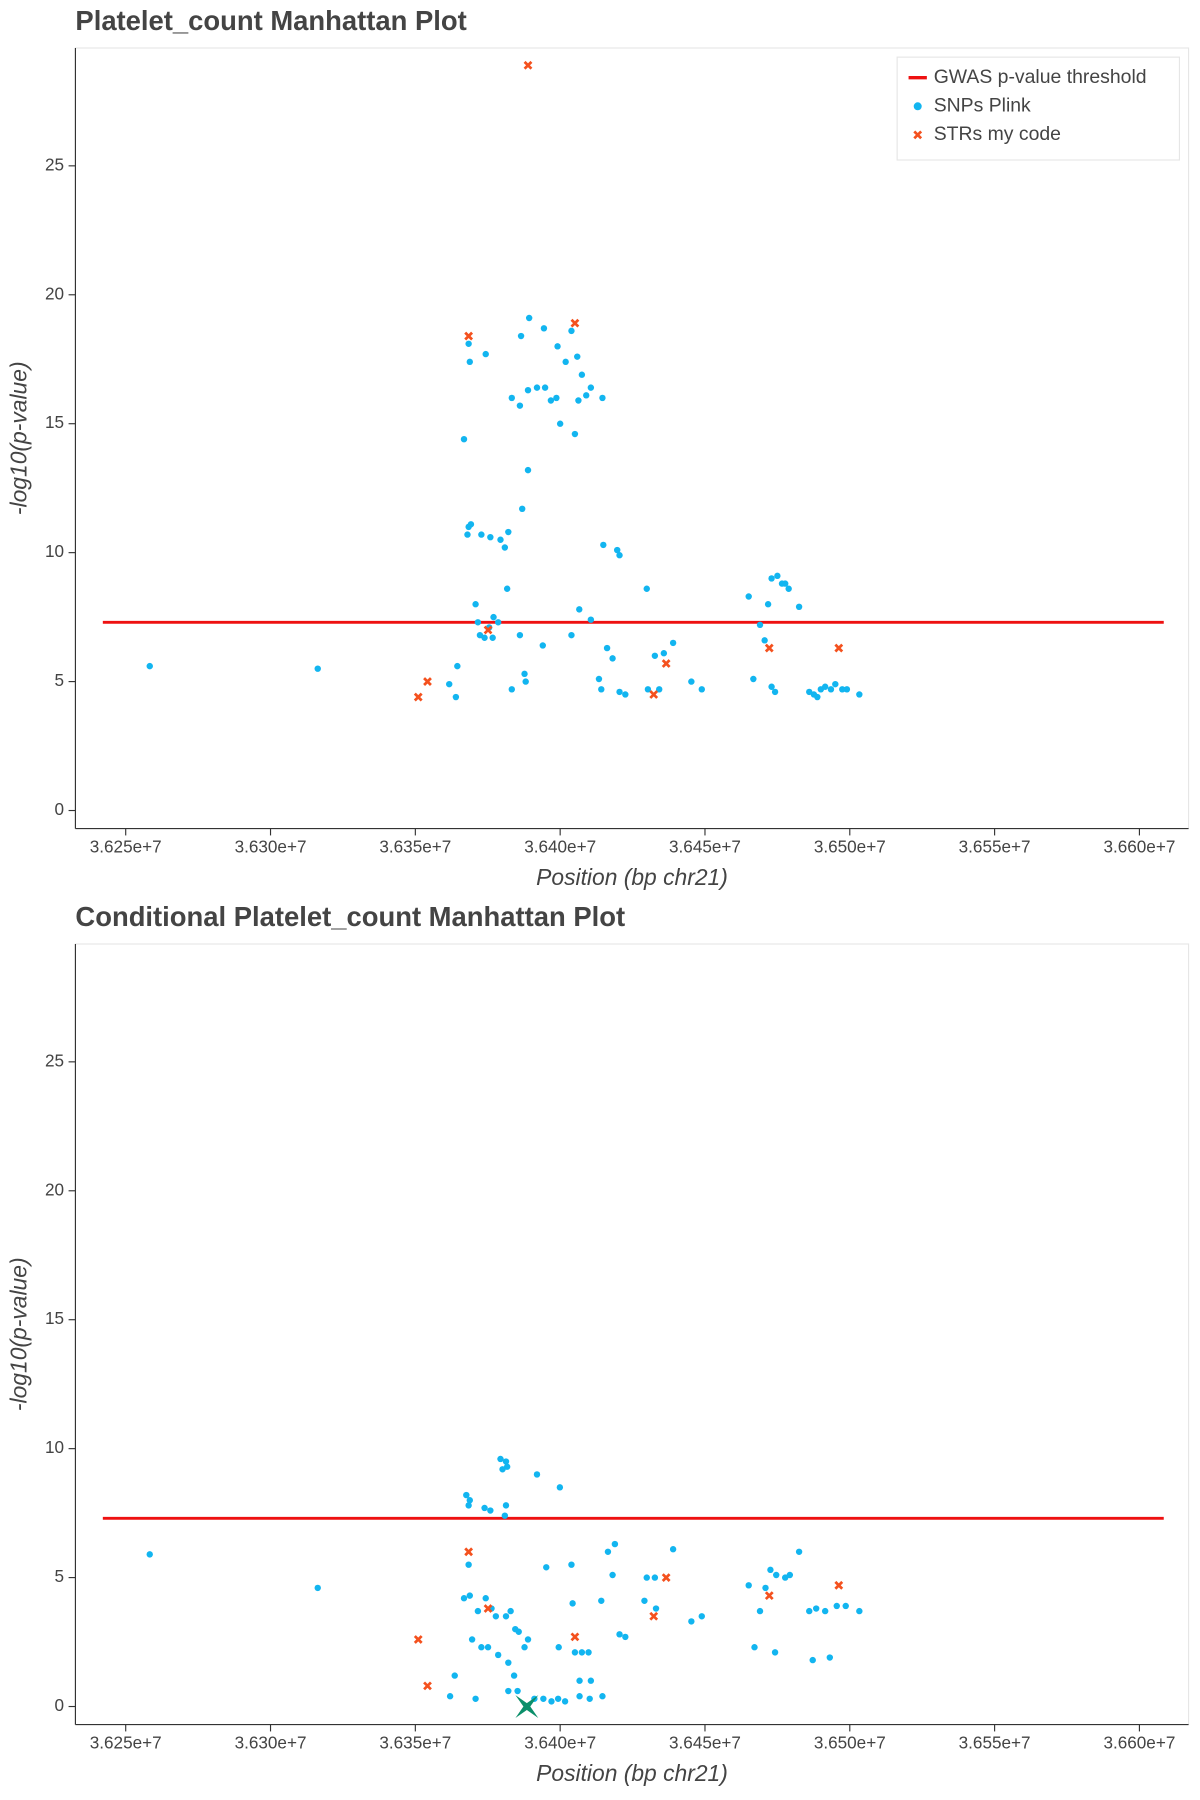  What do you see at coordinates (995, 1743) in the screenshot?
I see `x-tick-label: 3.655e+7` at bounding box center [995, 1743].